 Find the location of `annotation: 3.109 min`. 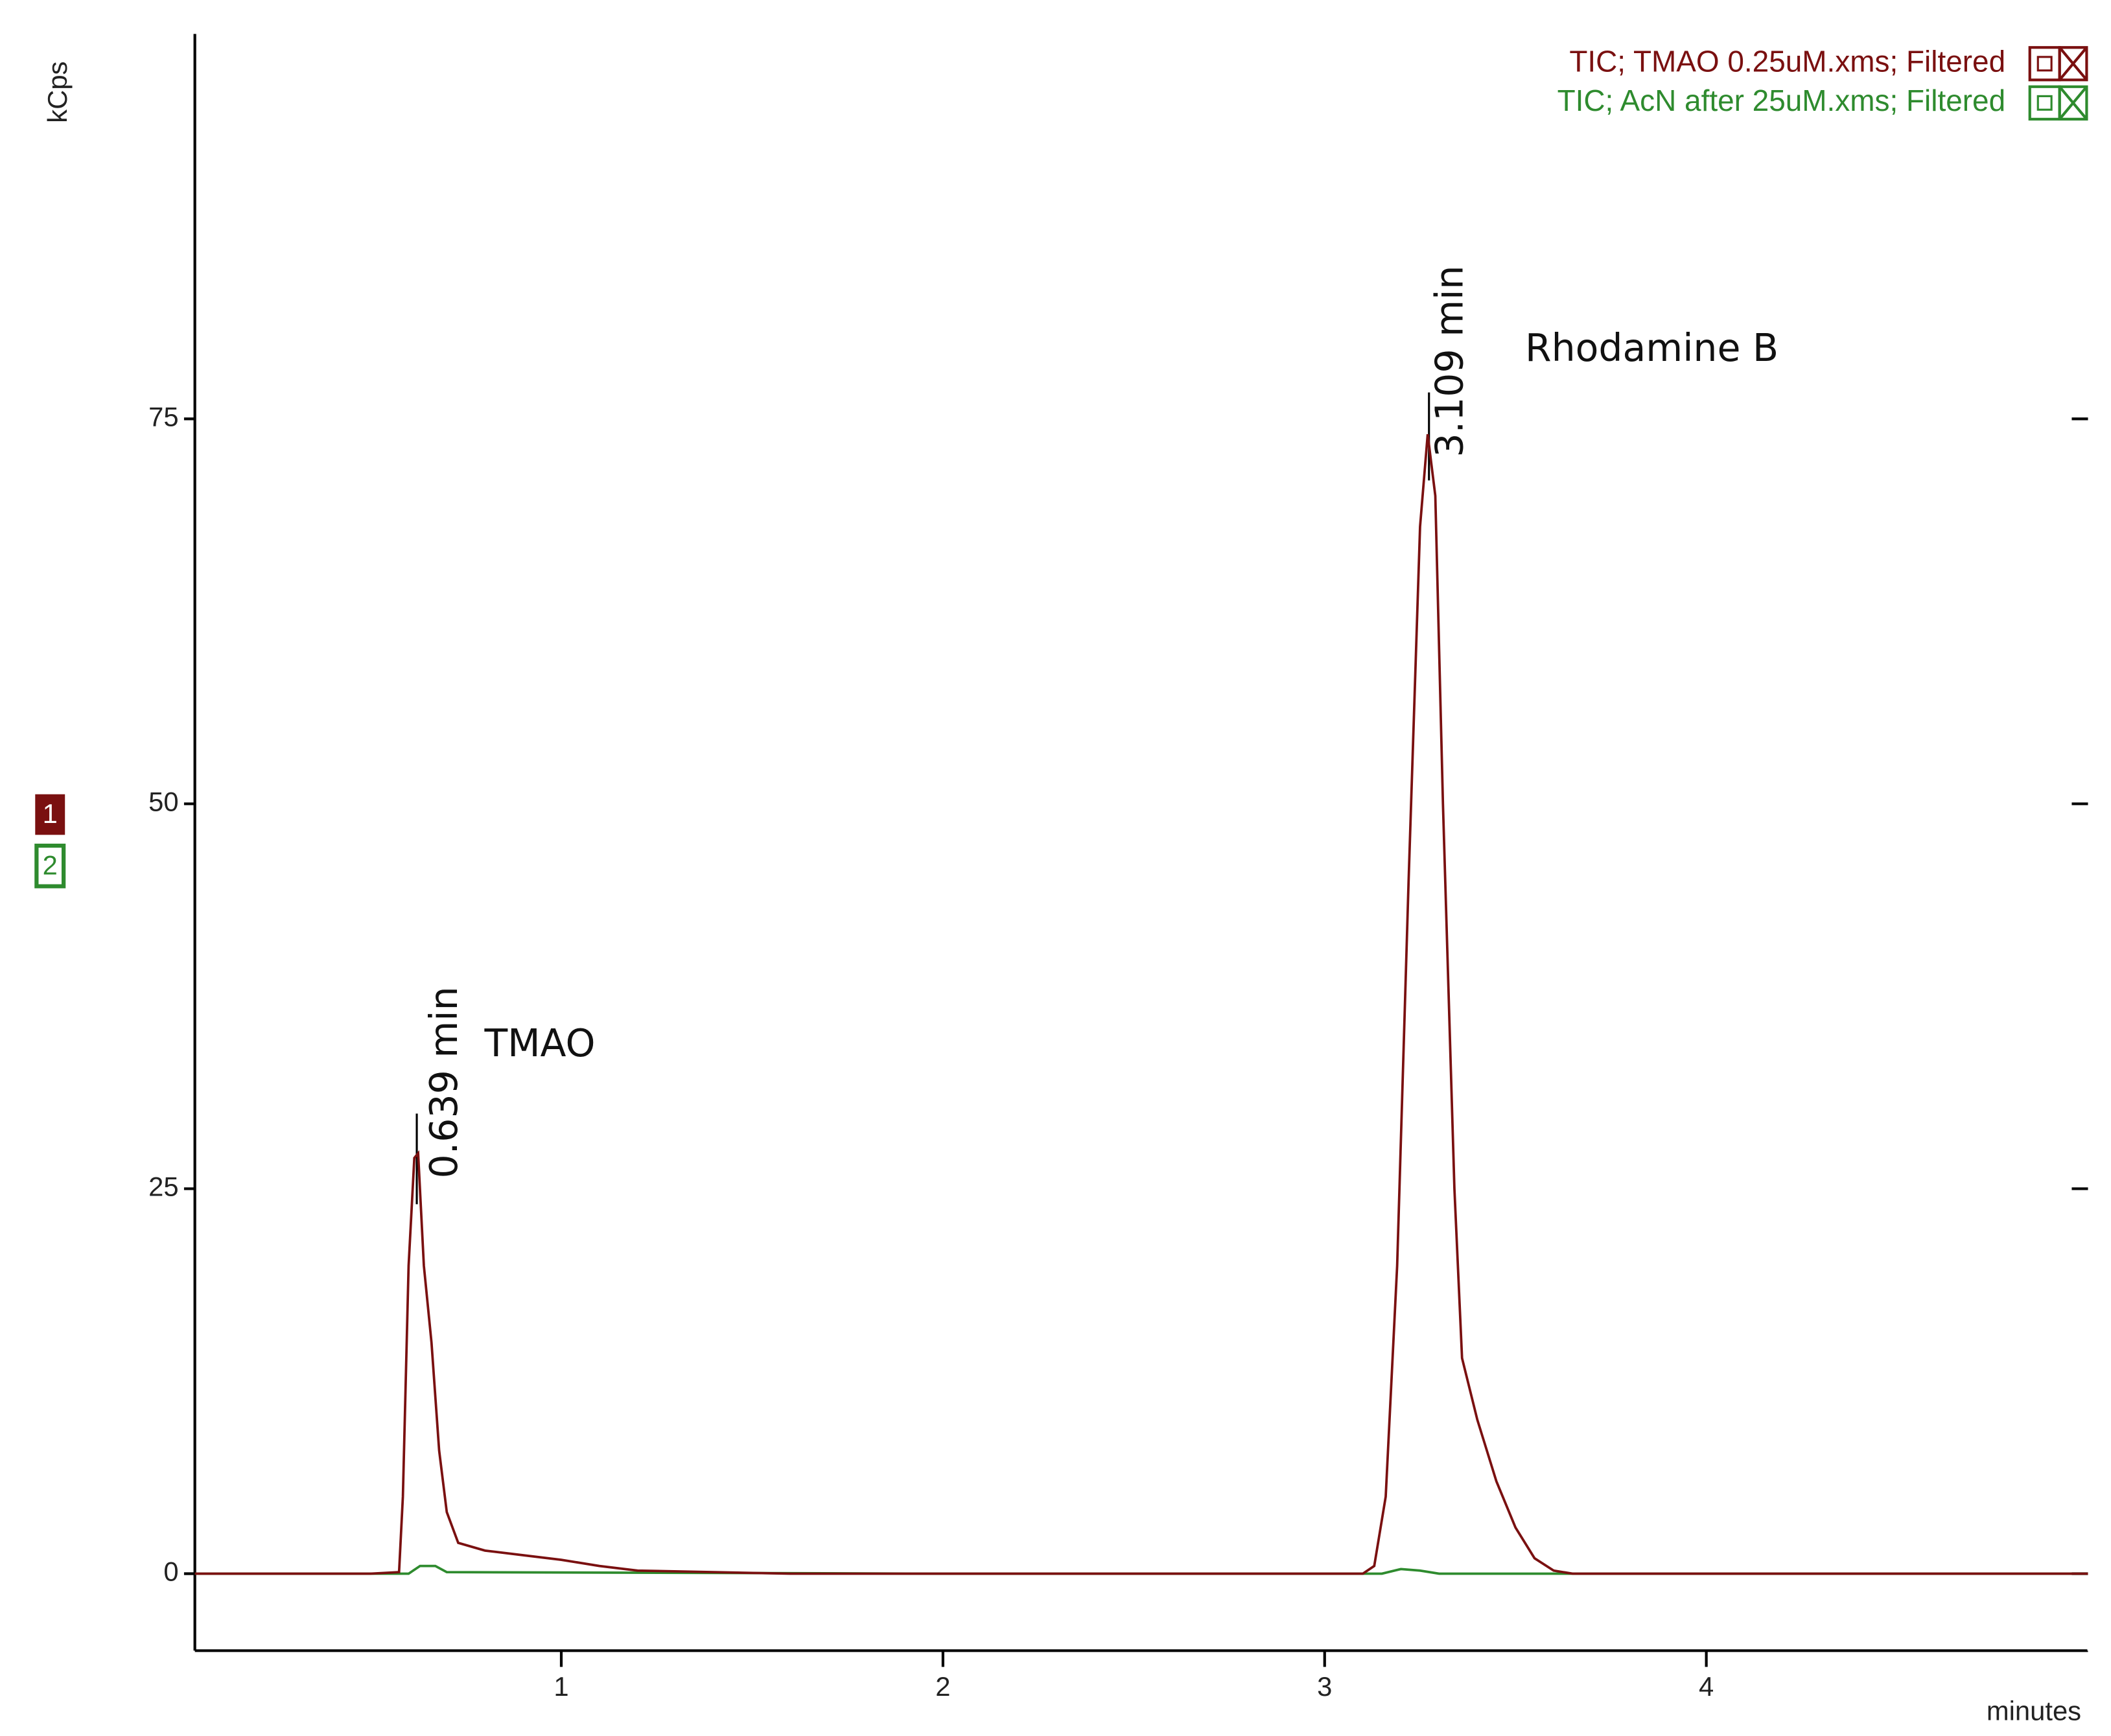

annotation: 3.109 min is located at coordinates (1449, 361).